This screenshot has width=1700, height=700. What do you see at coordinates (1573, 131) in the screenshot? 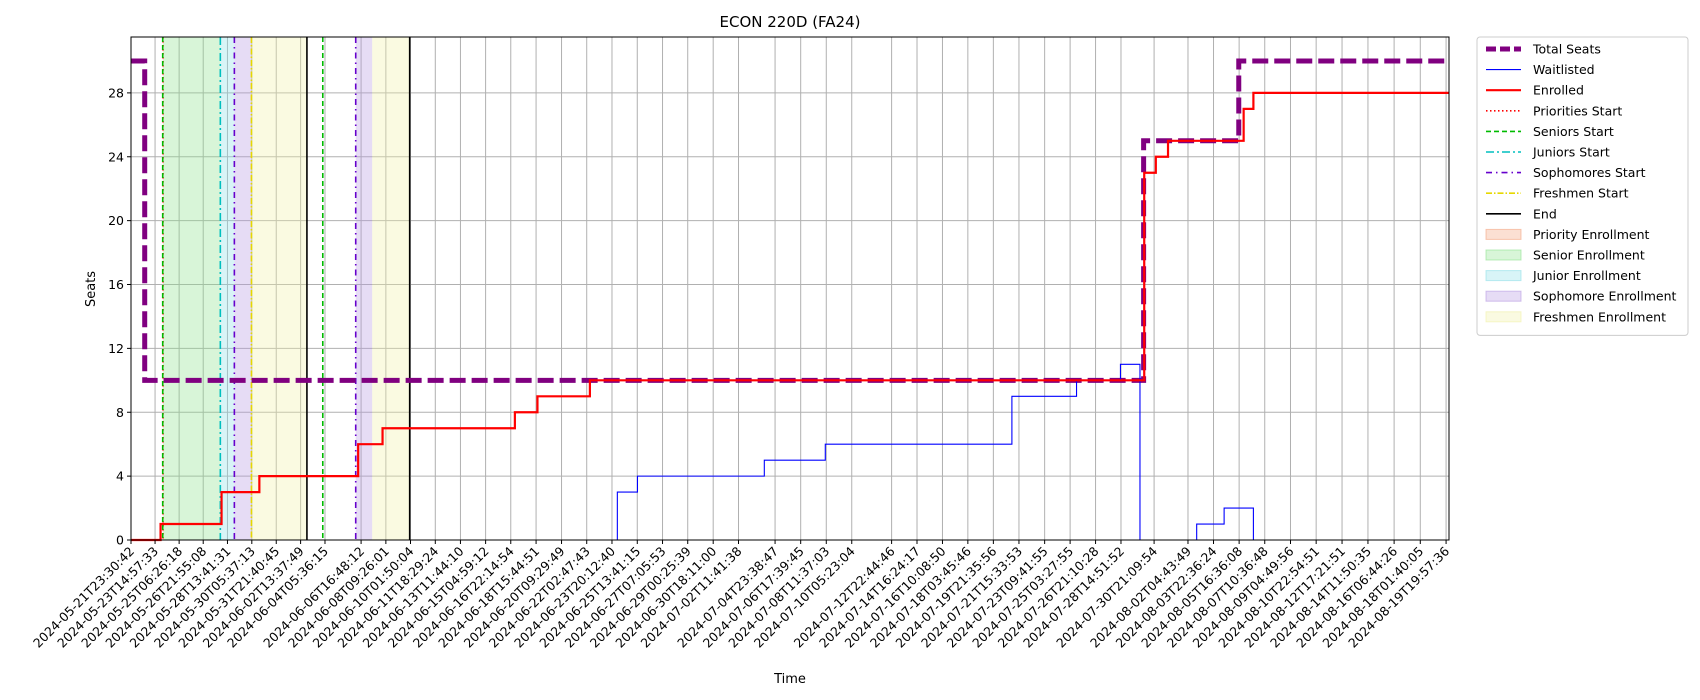
I see `legend-label: Seniors Start` at bounding box center [1573, 131].